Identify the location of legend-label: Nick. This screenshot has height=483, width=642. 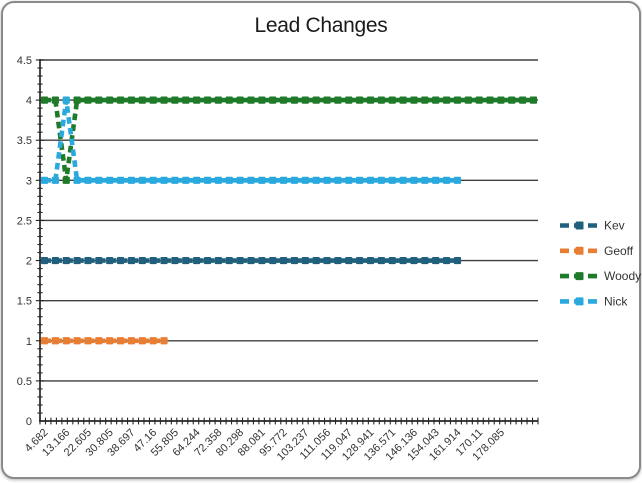
(616, 301).